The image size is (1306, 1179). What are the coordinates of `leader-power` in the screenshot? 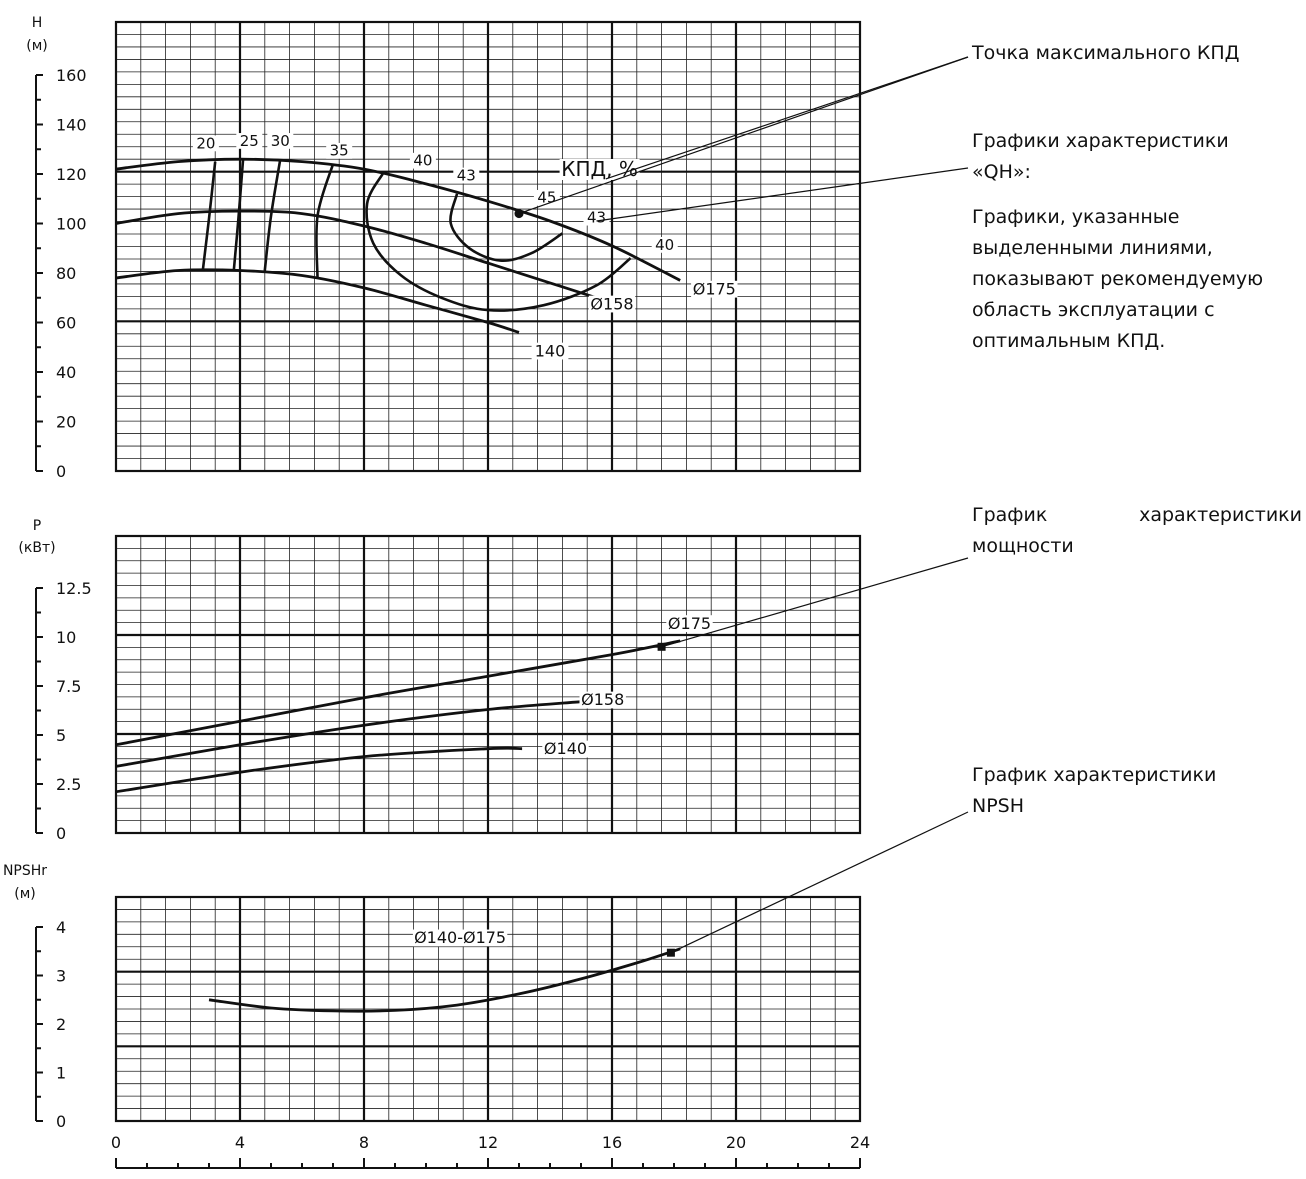 It's located at (815, 602).